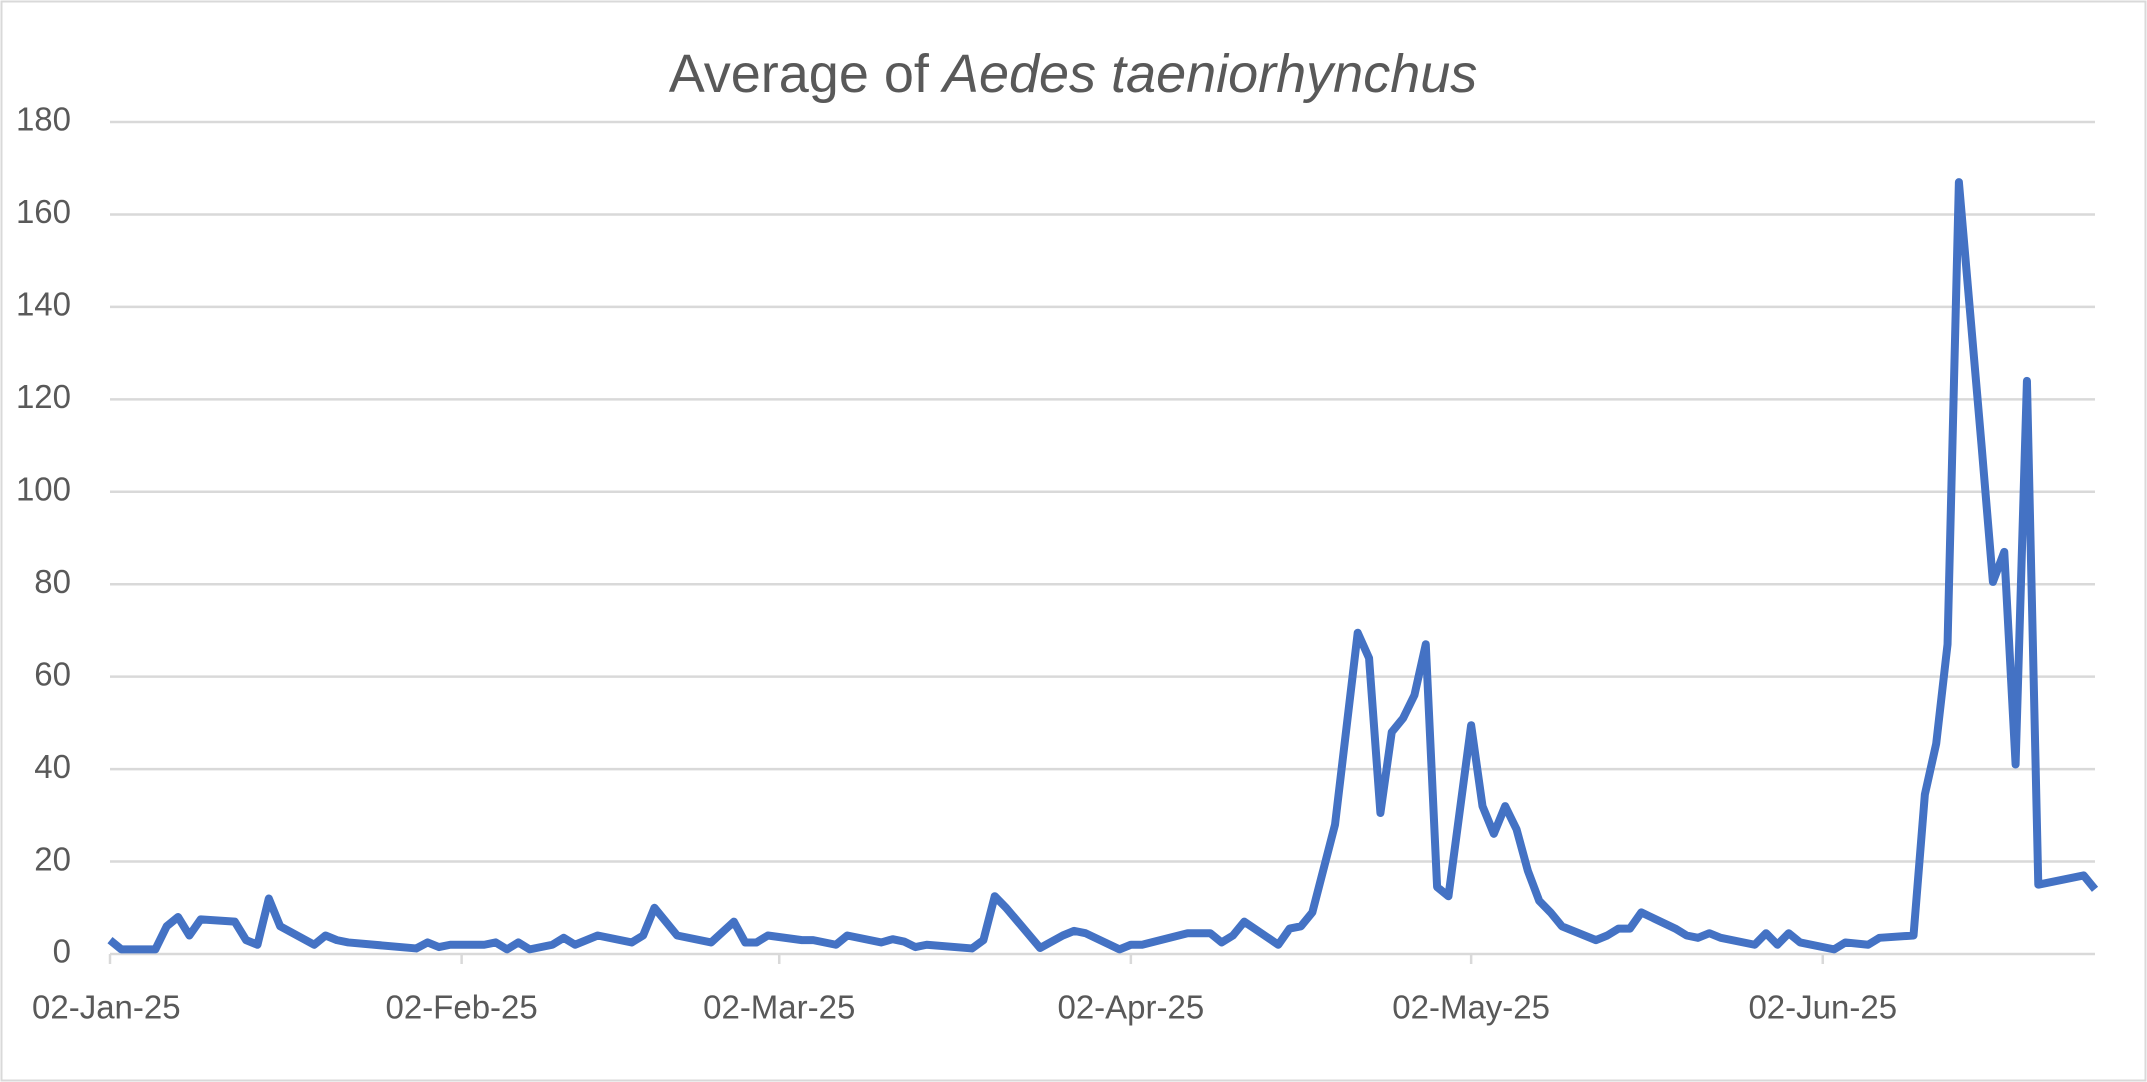 The width and height of the screenshot is (2147, 1082). What do you see at coordinates (1130, 1007) in the screenshot?
I see `x-tick-label: 02-Apr-25` at bounding box center [1130, 1007].